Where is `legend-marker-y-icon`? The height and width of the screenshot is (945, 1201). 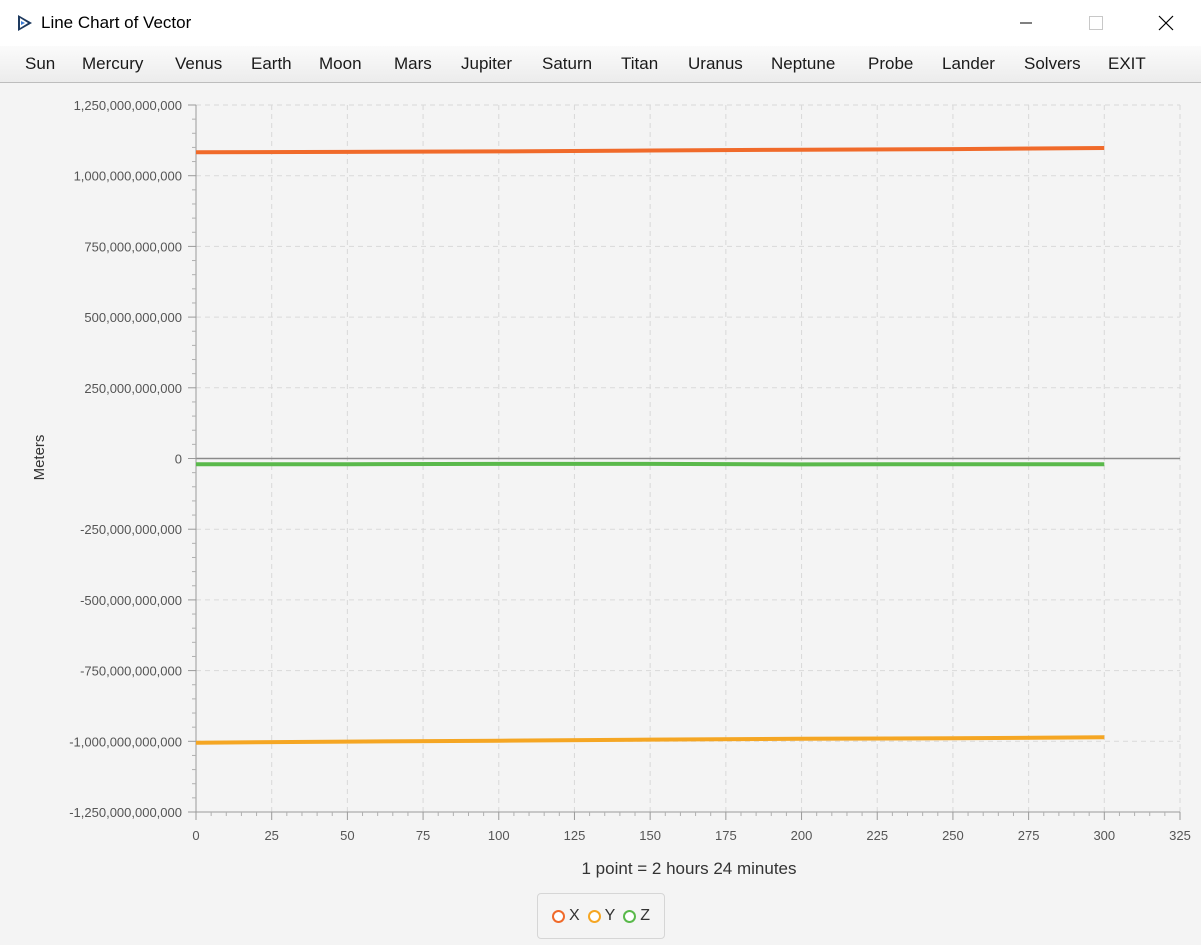 legend-marker-y-icon is located at coordinates (594, 916).